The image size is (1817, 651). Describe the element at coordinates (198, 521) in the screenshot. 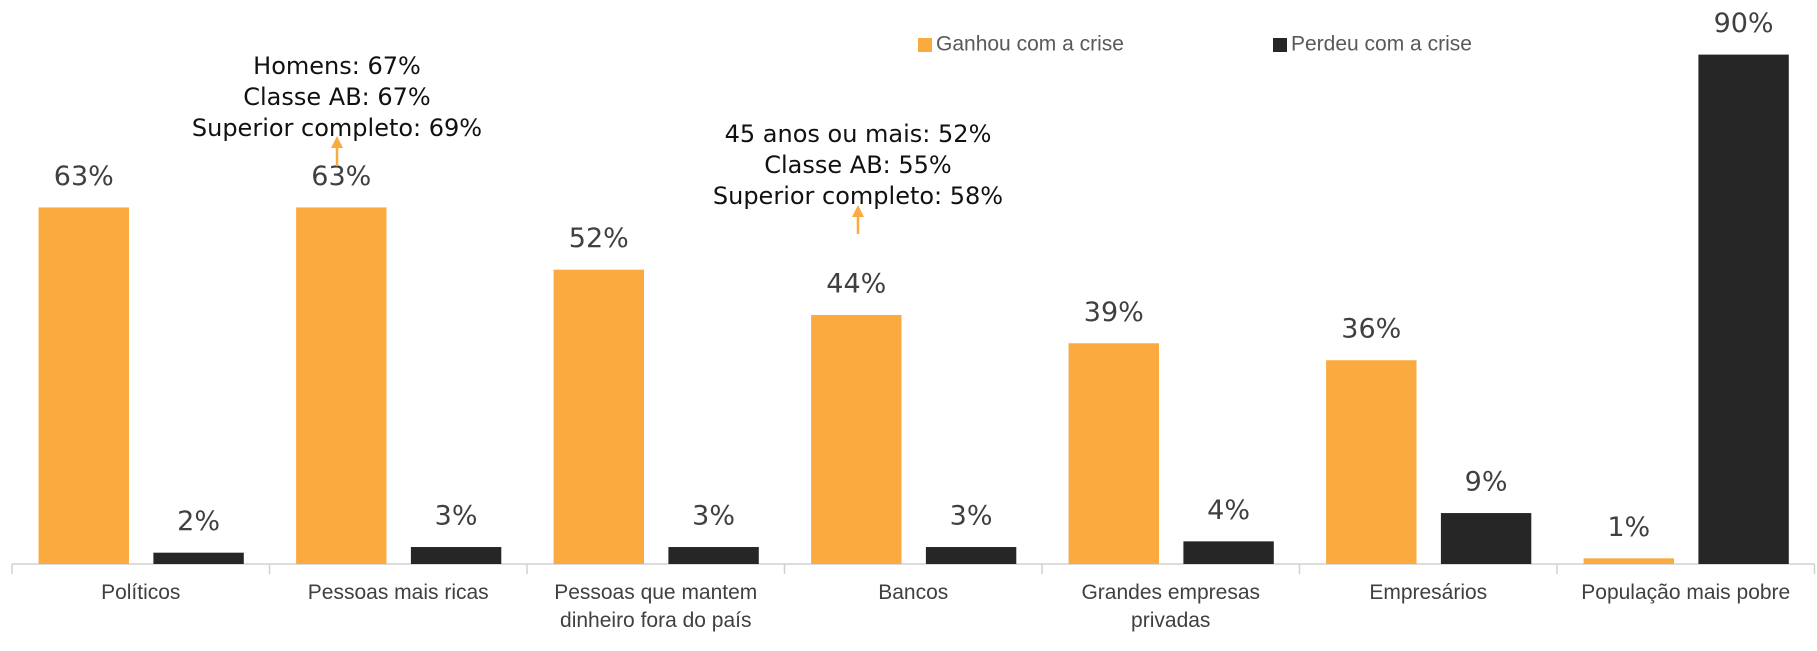

I see `value-label: 2%` at that location.